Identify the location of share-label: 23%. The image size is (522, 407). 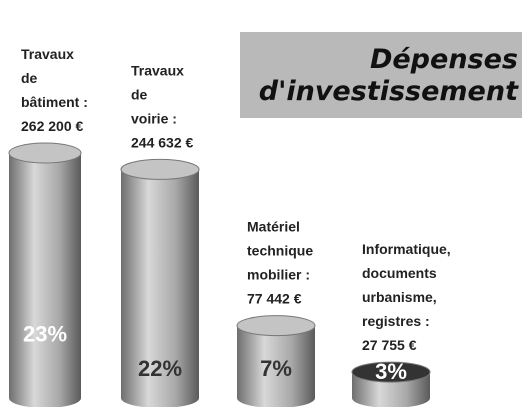
(45, 334).